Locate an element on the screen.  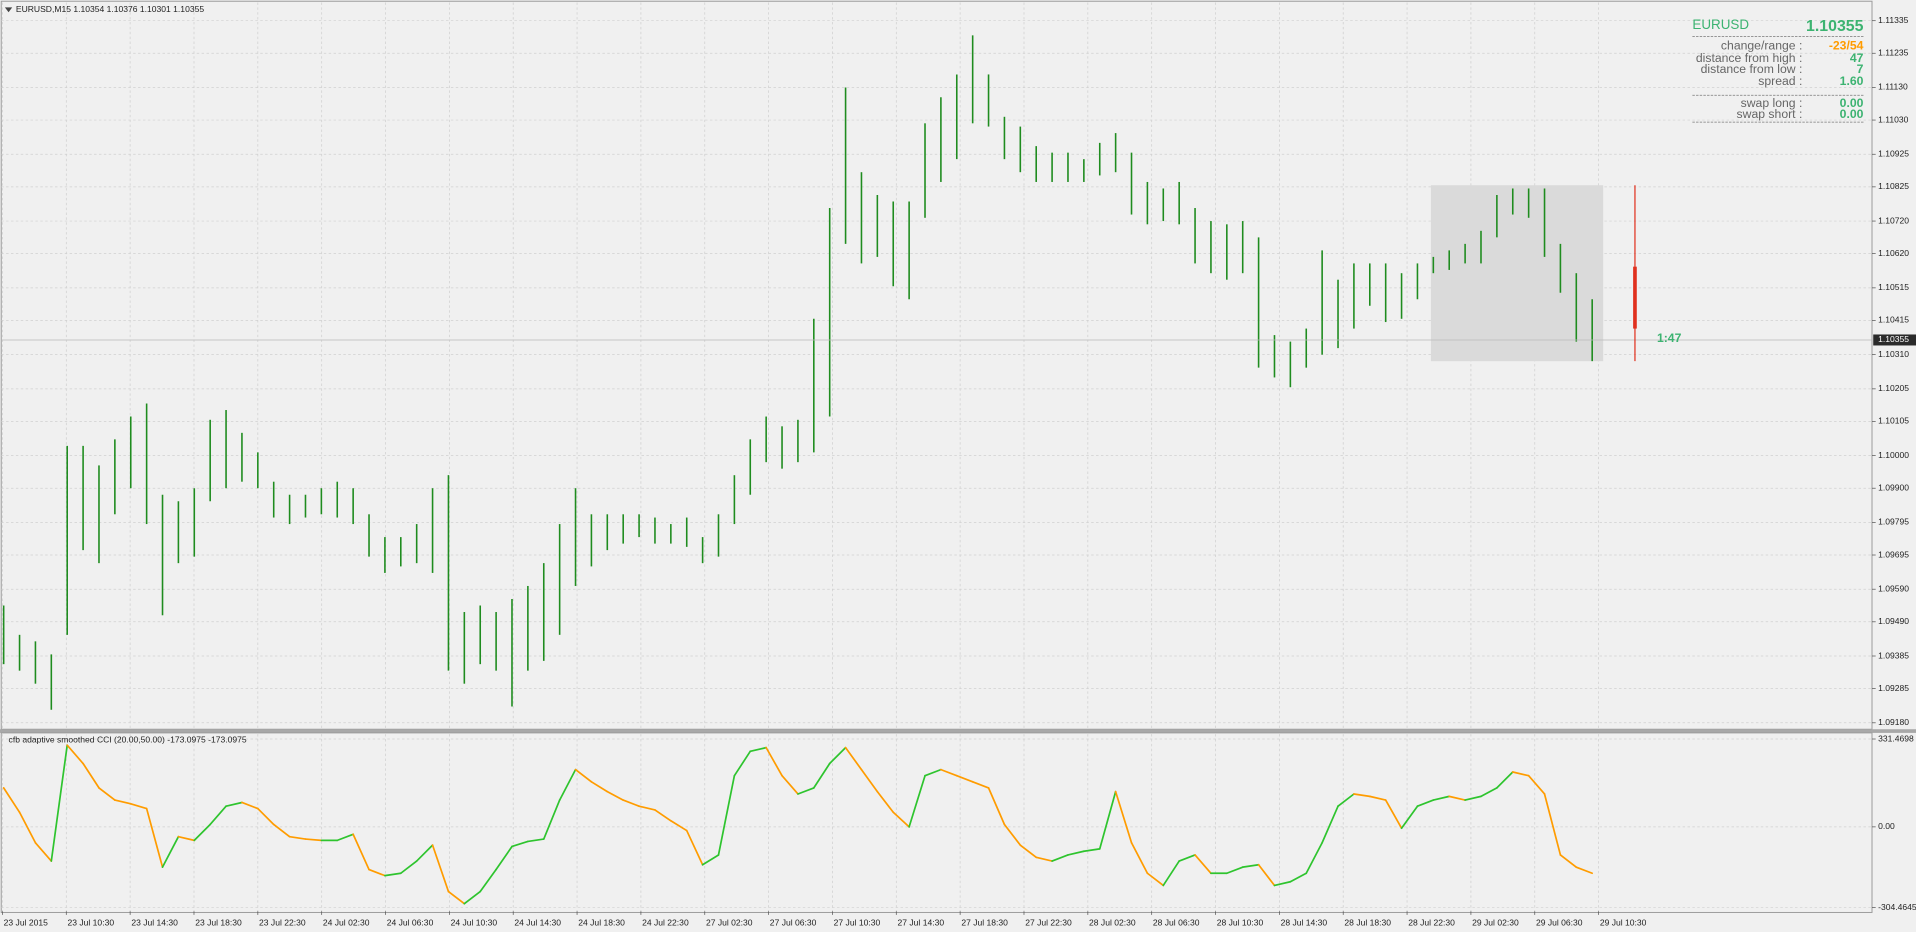
y-tick-label: 1.09695 is located at coordinates (1893, 554).